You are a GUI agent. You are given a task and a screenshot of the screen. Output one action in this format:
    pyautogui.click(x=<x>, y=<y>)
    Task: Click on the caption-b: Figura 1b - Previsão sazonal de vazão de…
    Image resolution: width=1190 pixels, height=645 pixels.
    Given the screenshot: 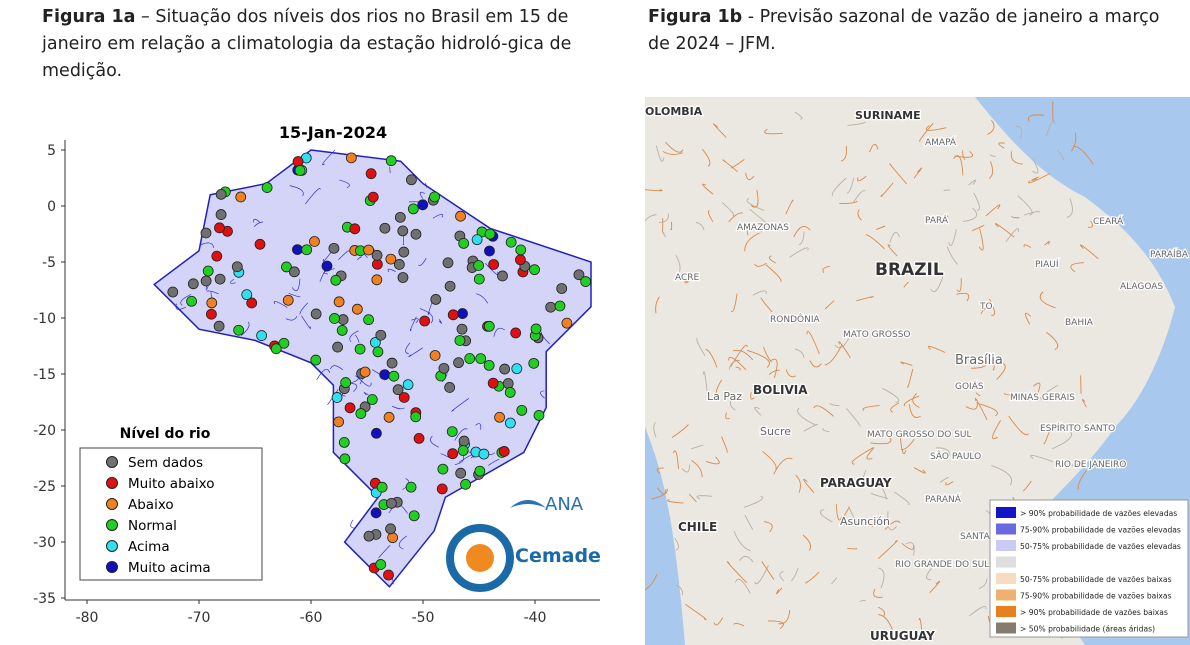 What is the action you would take?
    pyautogui.click(x=908, y=31)
    